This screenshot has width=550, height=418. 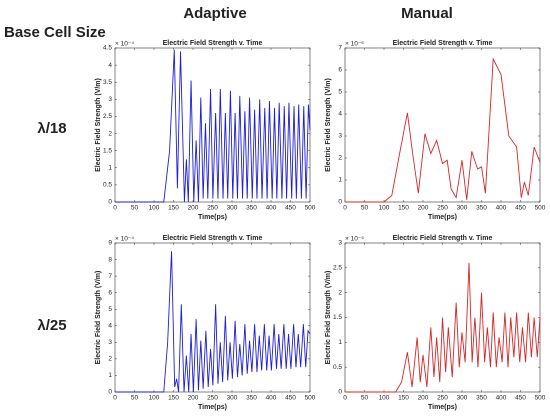 What do you see at coordinates (107, 48) in the screenshot?
I see `y-tick-label: 4.5` at bounding box center [107, 48].